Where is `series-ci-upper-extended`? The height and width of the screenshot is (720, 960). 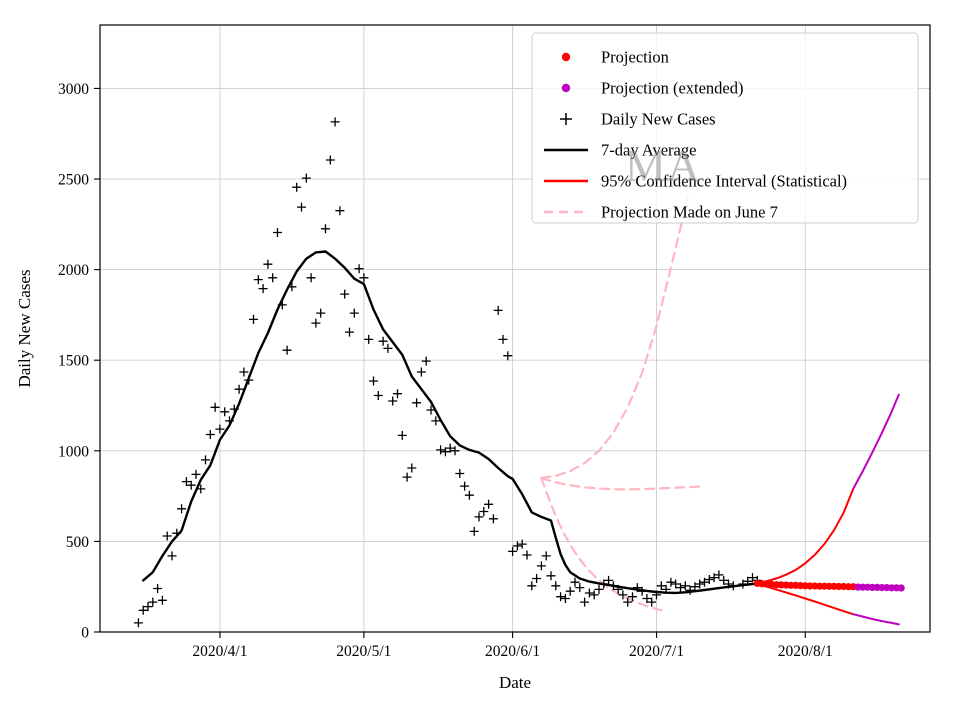 series-ci-upper-extended is located at coordinates (876, 441).